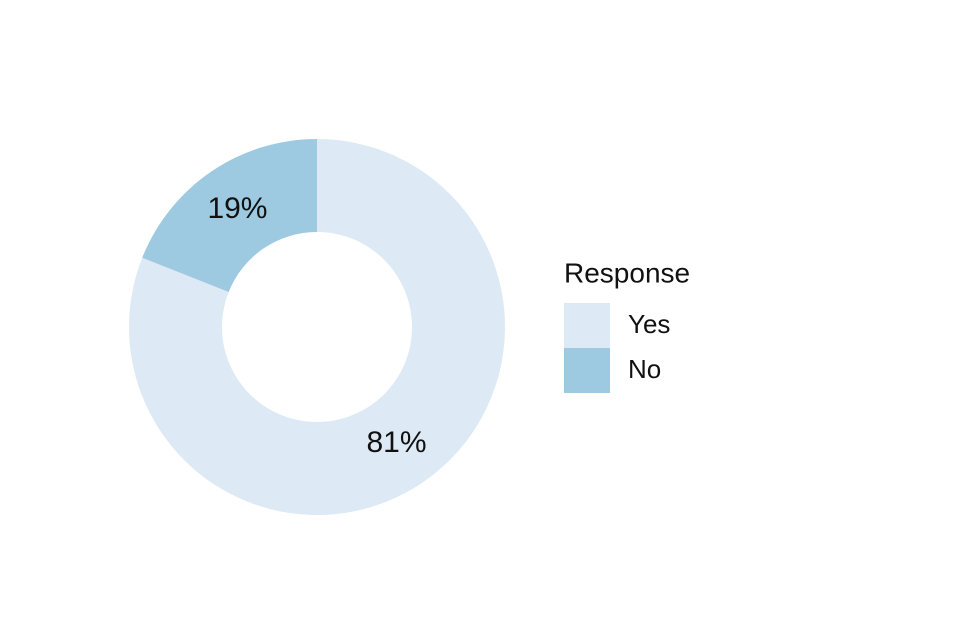  Describe the element at coordinates (237, 208) in the screenshot. I see `slice-label: 19%` at that location.